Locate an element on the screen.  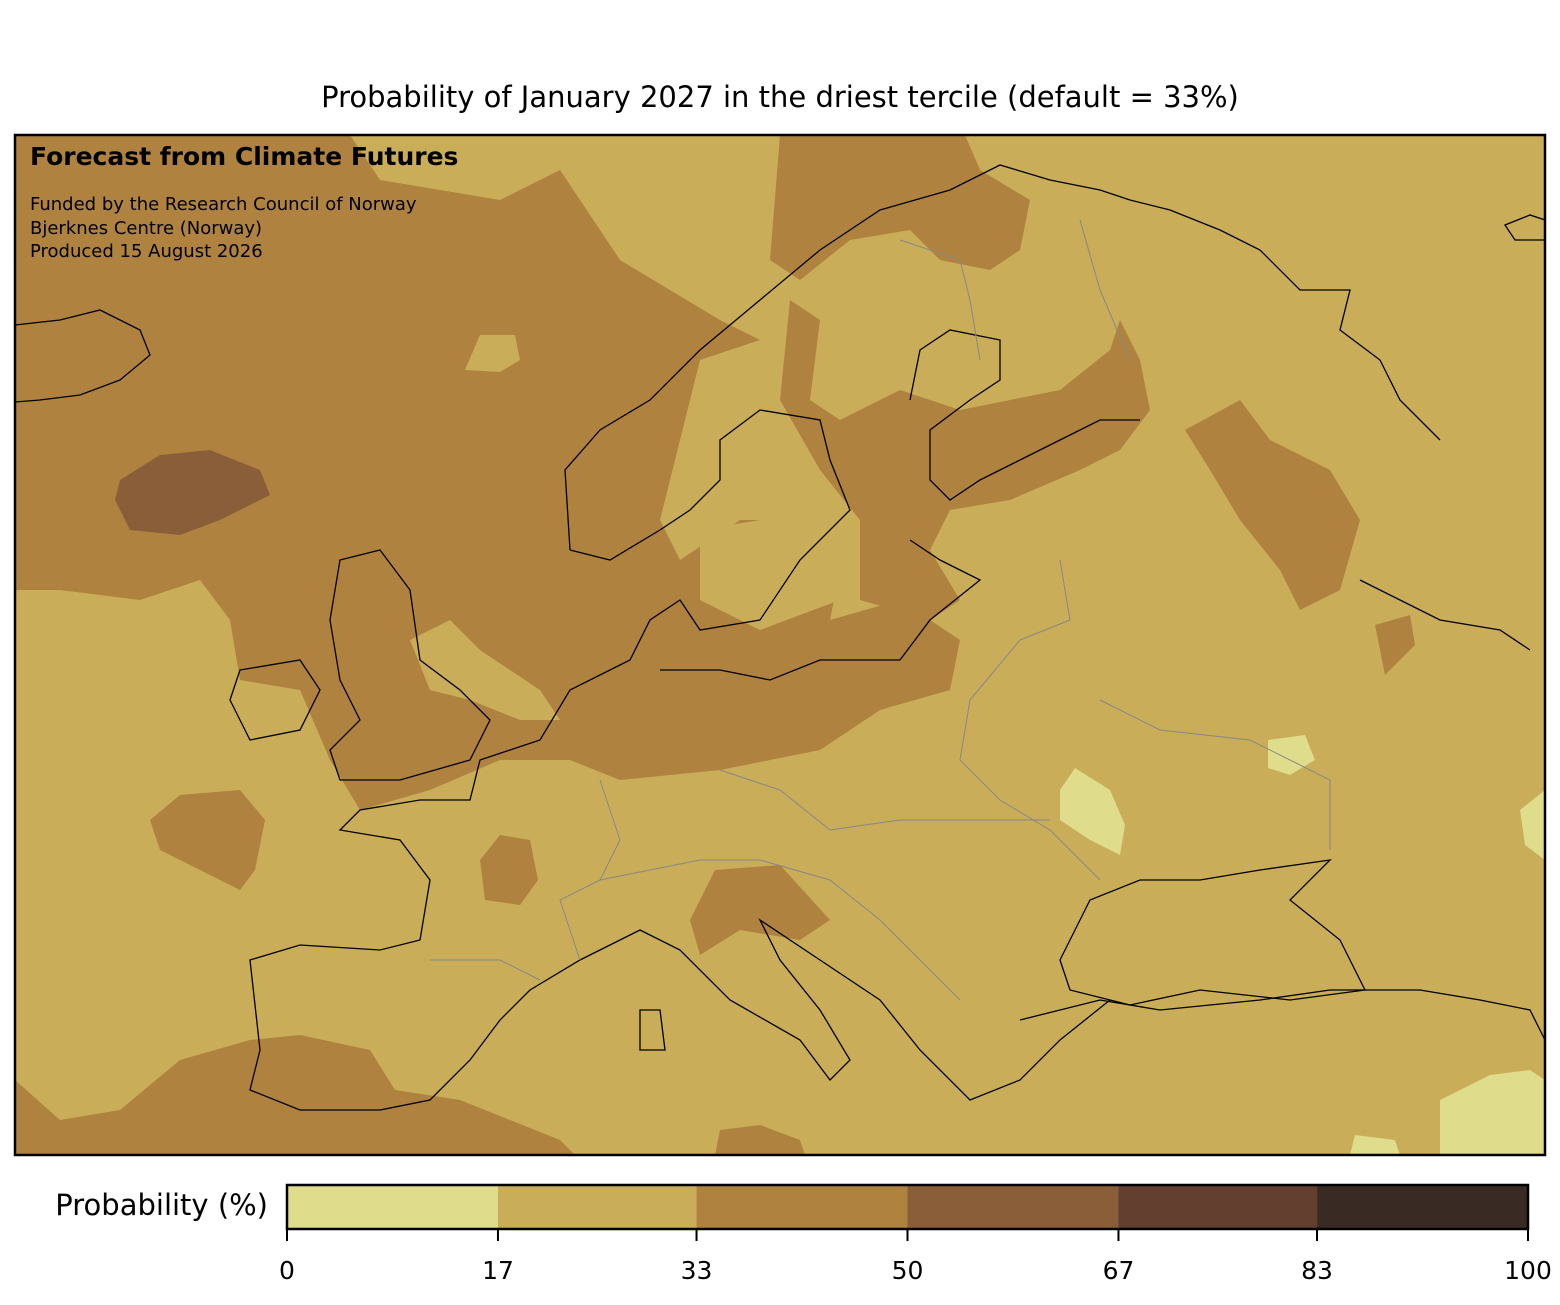
colorbar-tick-label: 50 is located at coordinates (908, 1270).